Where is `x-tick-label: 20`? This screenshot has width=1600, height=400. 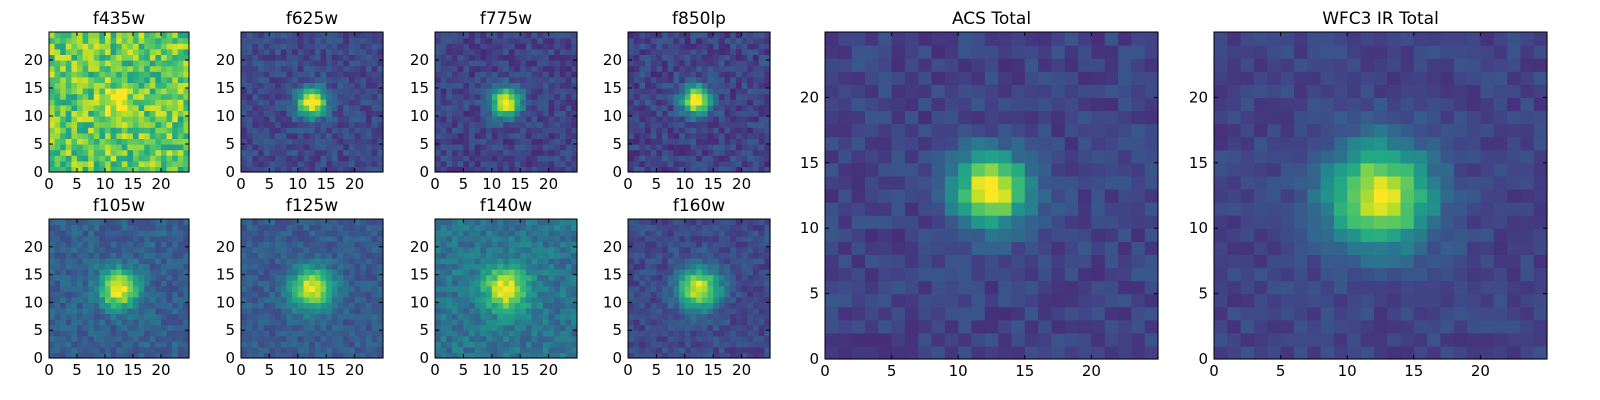
x-tick-label: 20 is located at coordinates (354, 184).